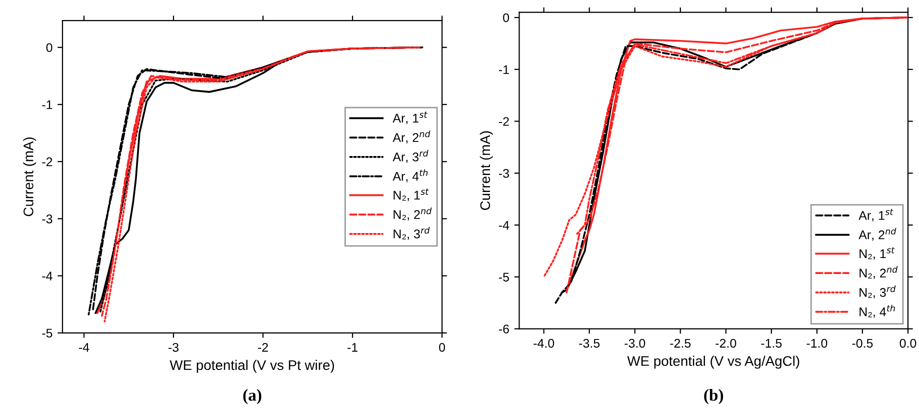  What do you see at coordinates (714, 396) in the screenshot?
I see `text: (b)` at bounding box center [714, 396].